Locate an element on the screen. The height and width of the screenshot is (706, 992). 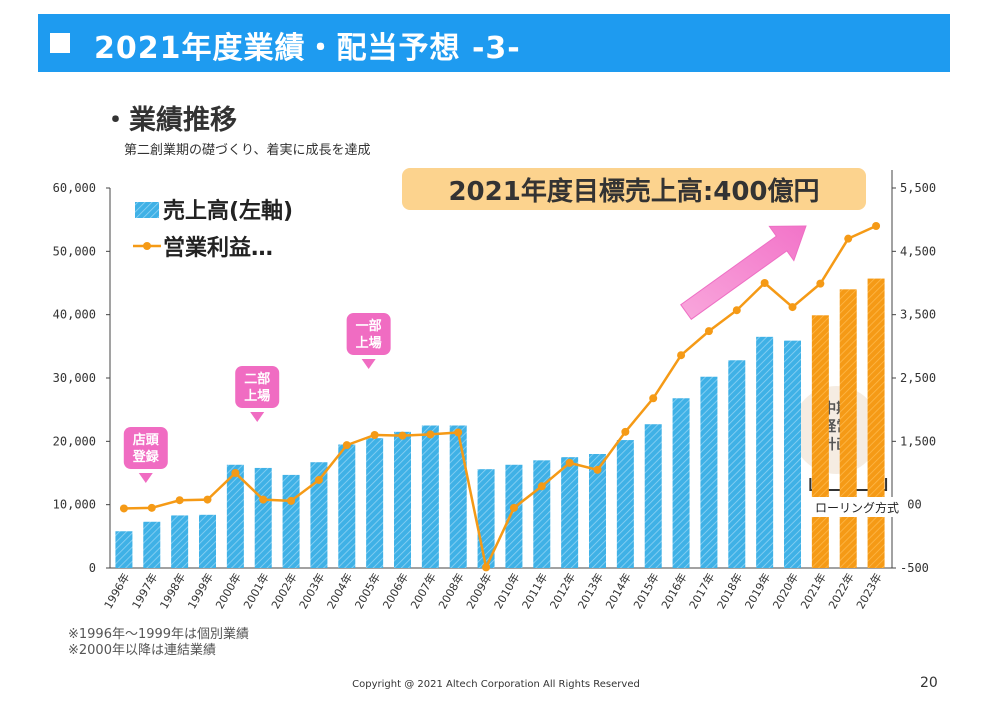
left-tick-label: 20,000 is located at coordinates (74, 441).